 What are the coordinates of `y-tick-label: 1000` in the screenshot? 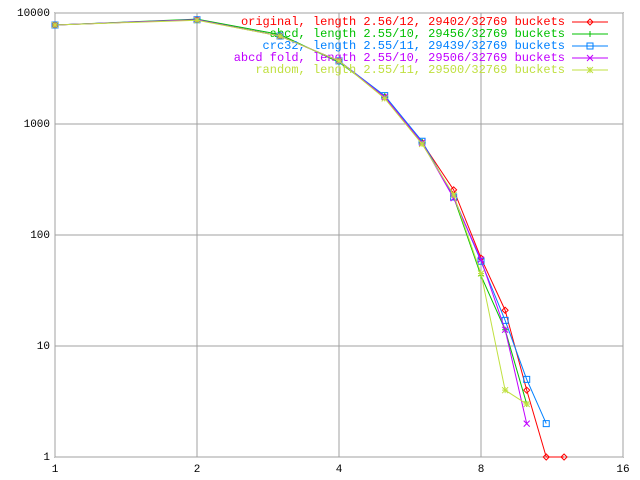 It's located at (37, 125).